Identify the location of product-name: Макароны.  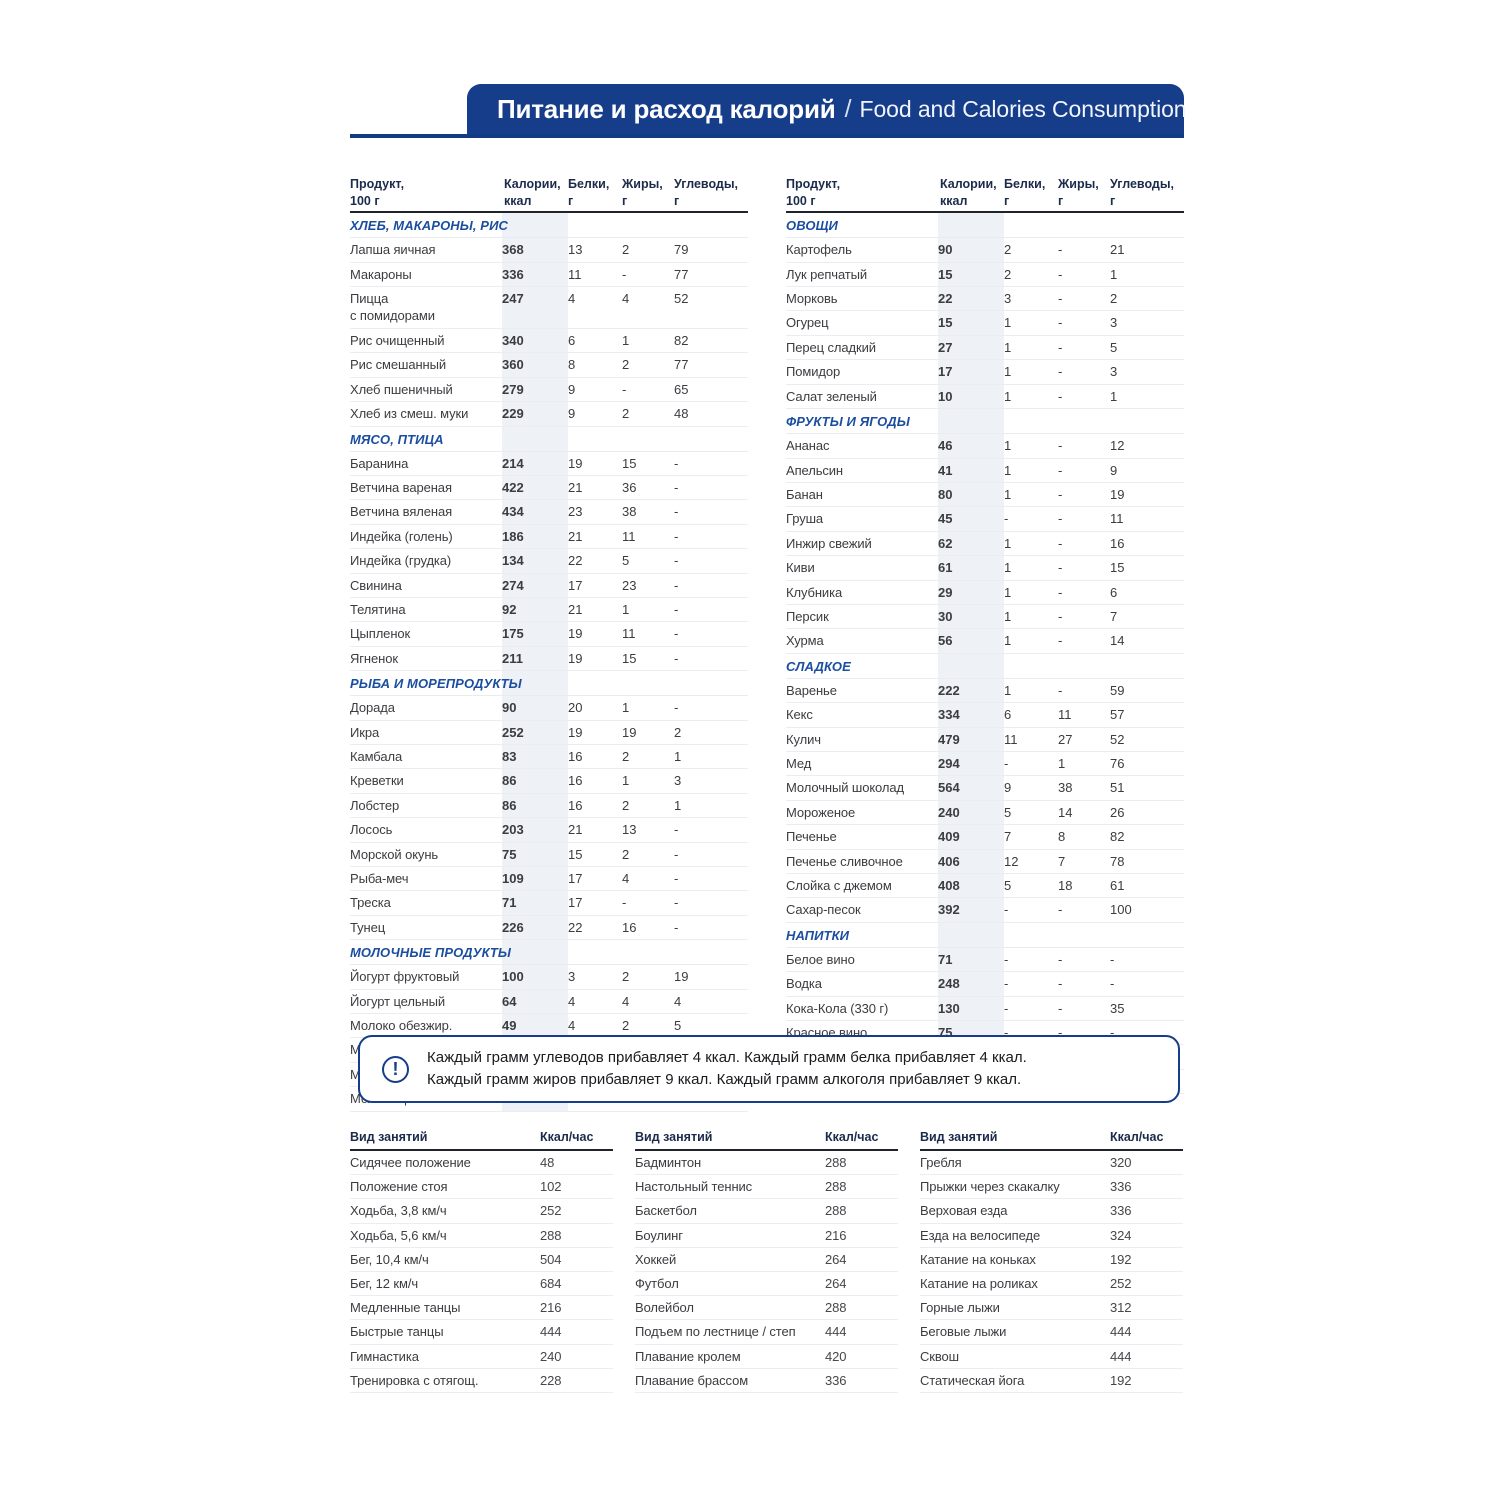
(426, 275).